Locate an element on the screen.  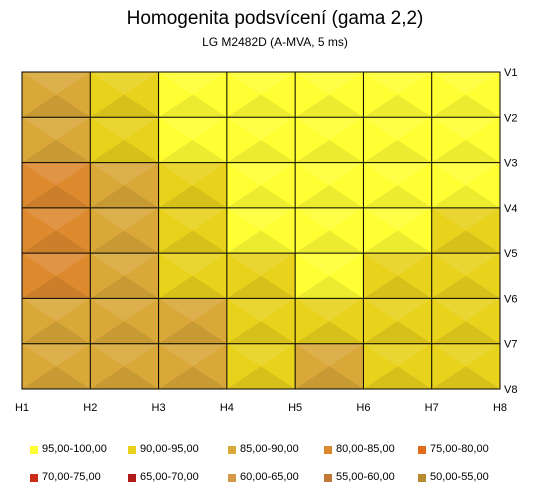
legend-label: 70,00-75,00 is located at coordinates (71, 477).